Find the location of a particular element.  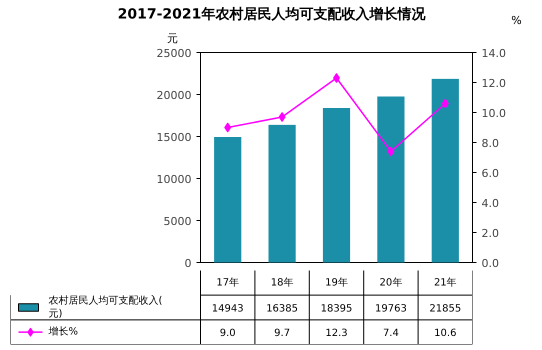

y2-tick-label: 14.0 is located at coordinates (494, 53).